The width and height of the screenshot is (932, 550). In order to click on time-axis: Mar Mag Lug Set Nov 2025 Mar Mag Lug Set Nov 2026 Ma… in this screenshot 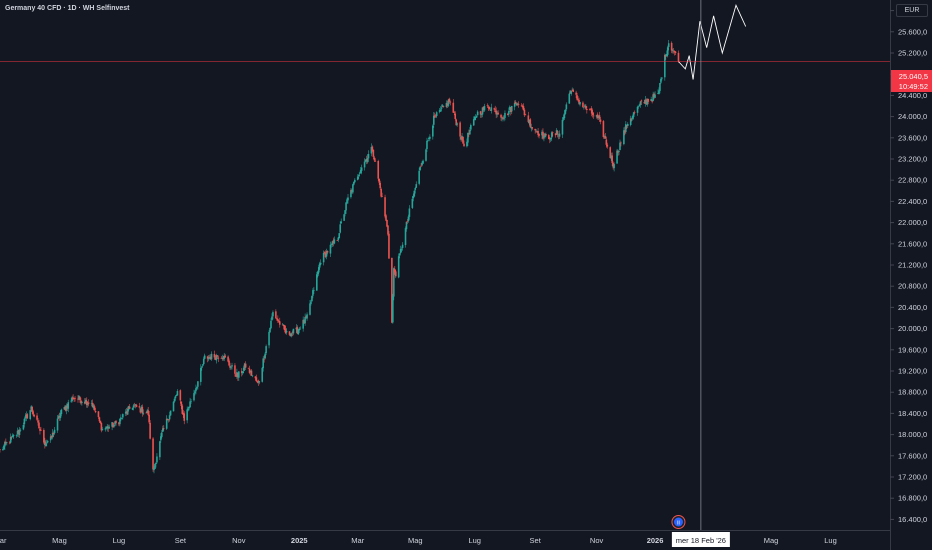, I will do `click(418, 540)`.